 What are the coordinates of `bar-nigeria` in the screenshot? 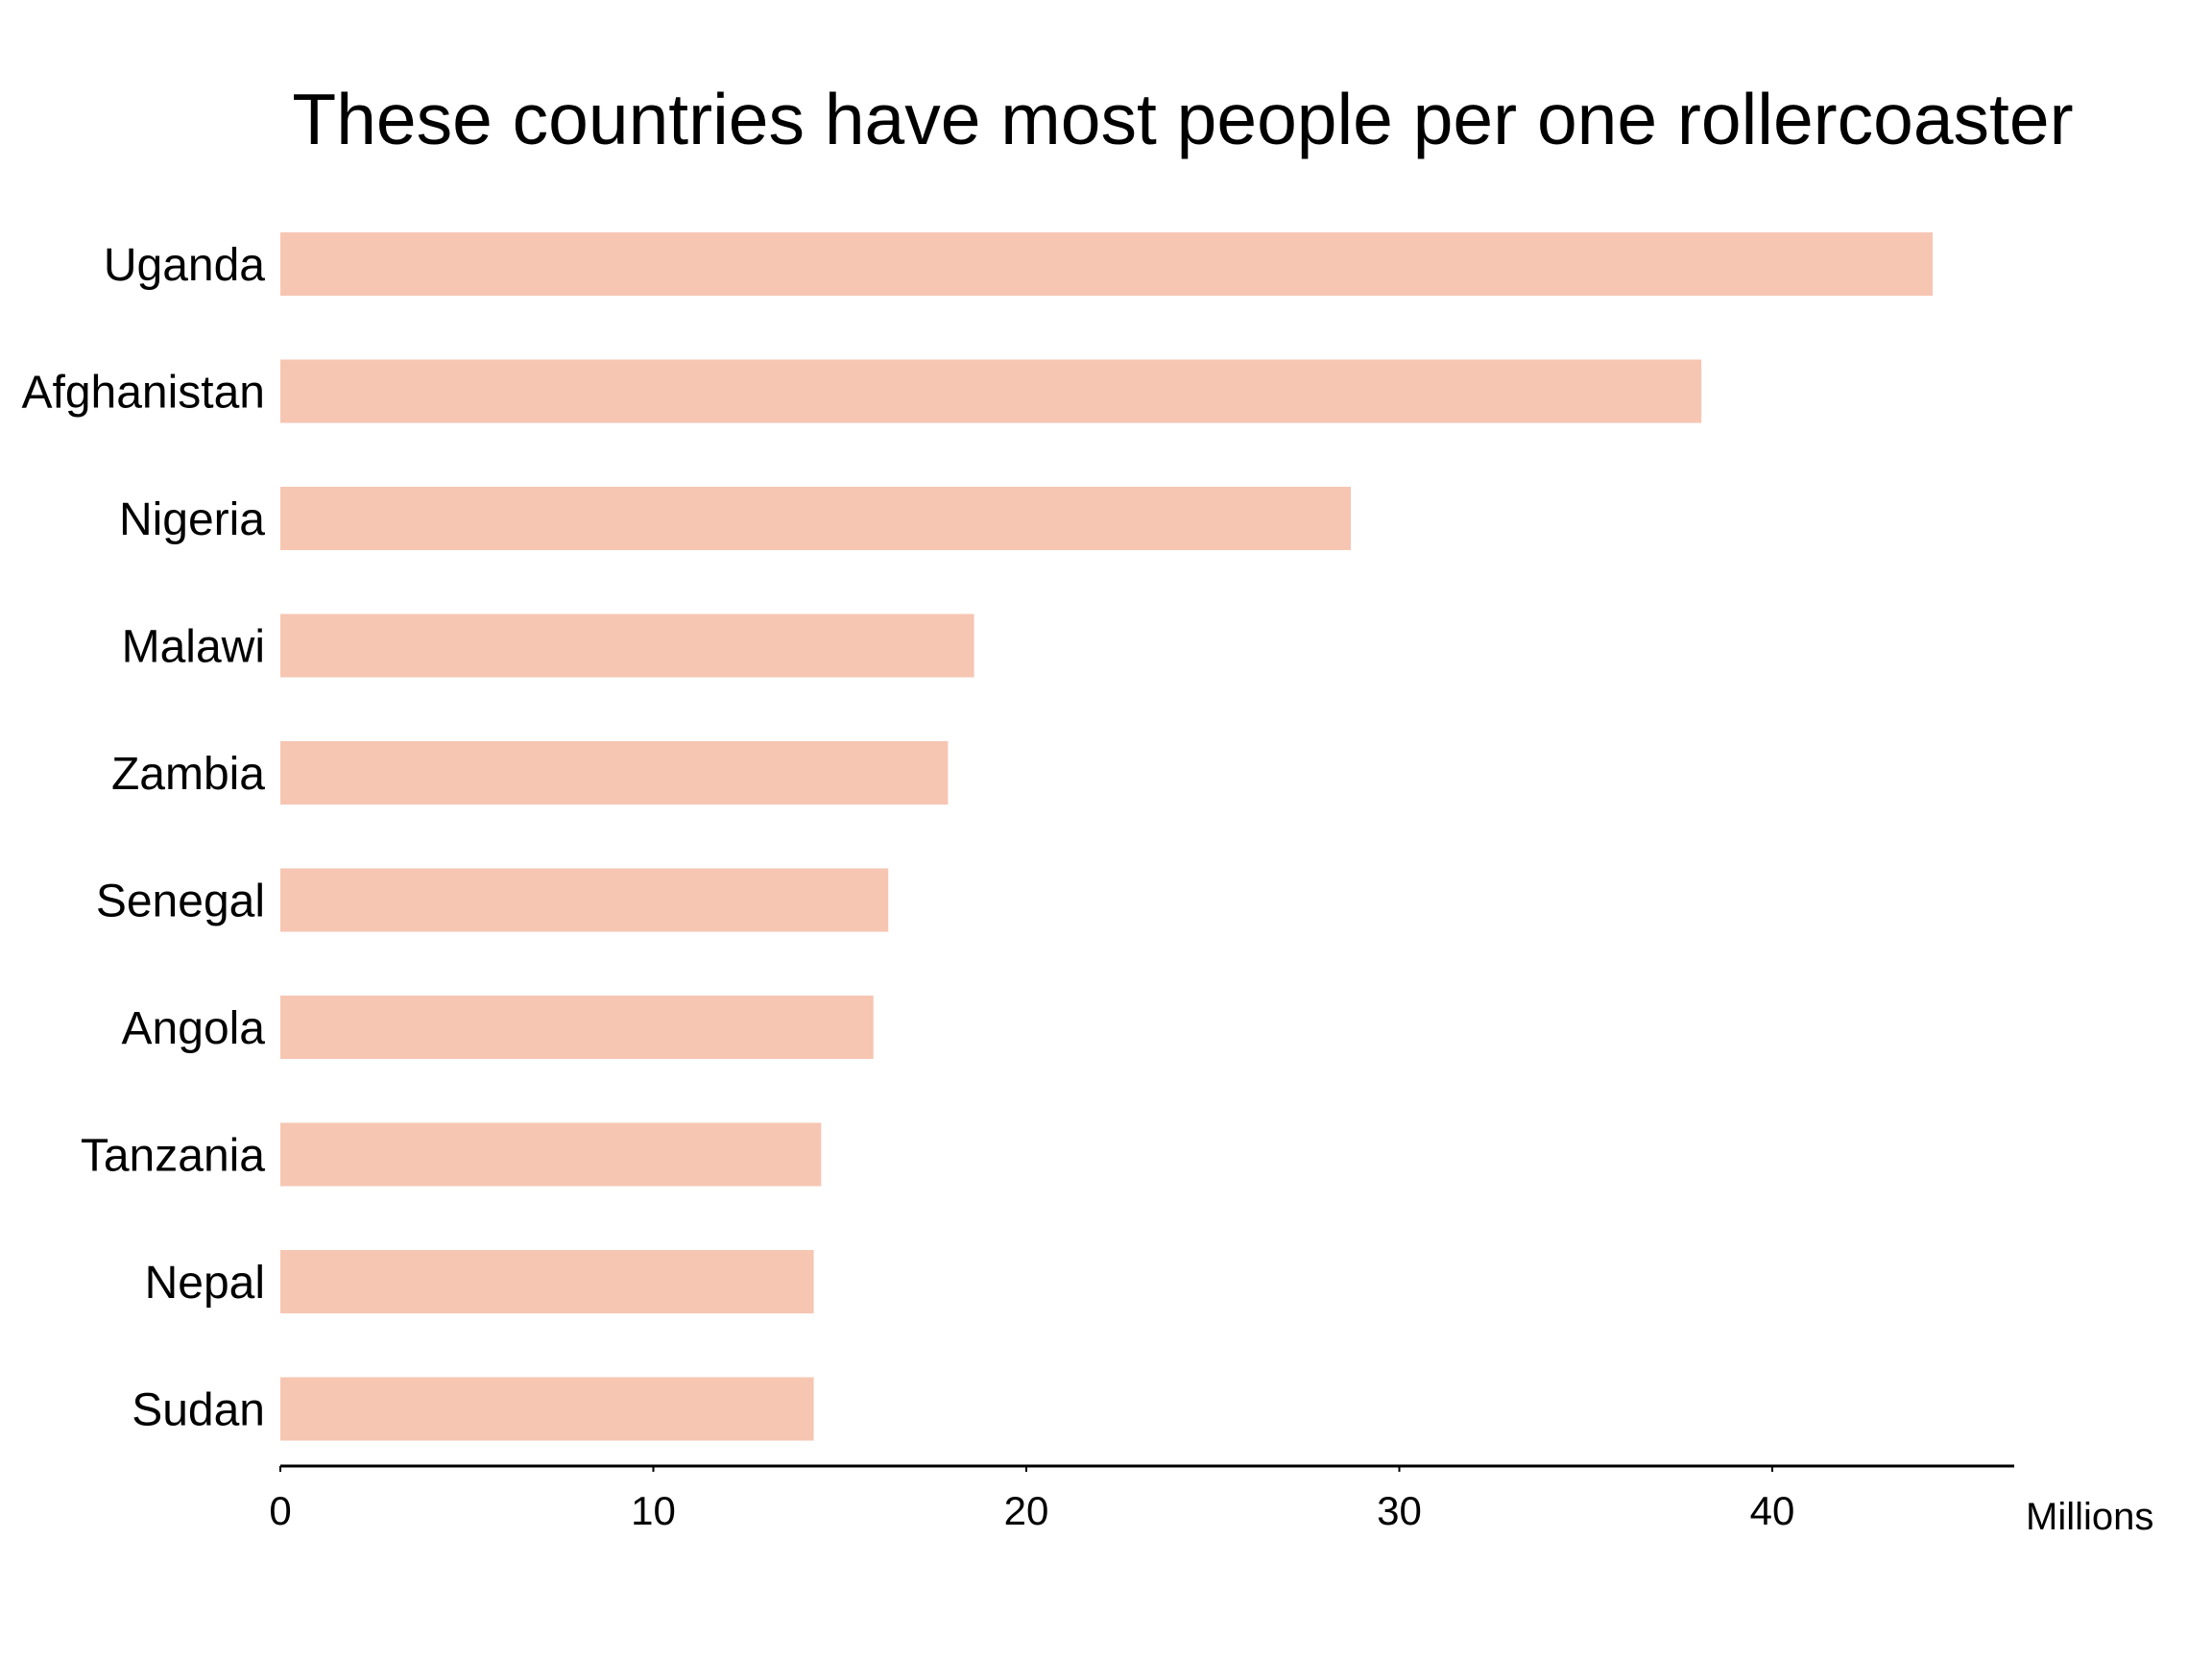 It's located at (815, 518).